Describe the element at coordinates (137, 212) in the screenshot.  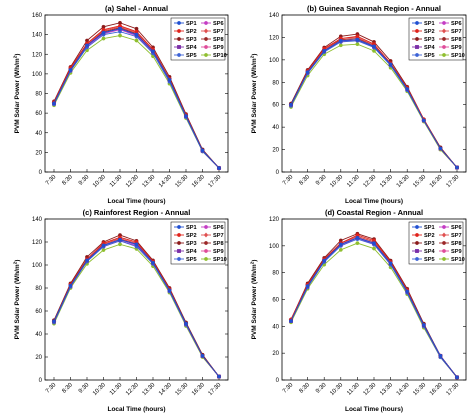
I see `chart-title: (c) Rainforest Region - Annual` at that location.